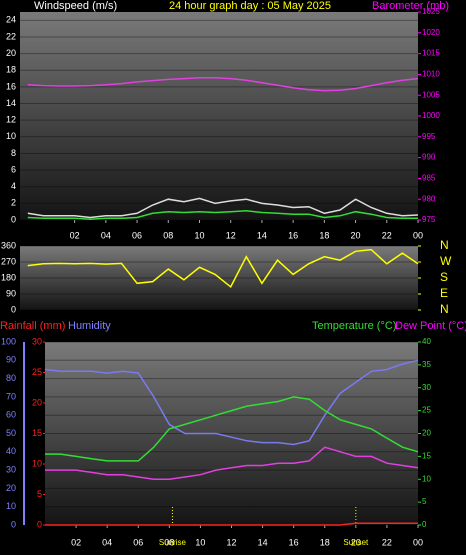  Describe the element at coordinates (429, 178) in the screenshot. I see `y2-tick-label: 985` at that location.